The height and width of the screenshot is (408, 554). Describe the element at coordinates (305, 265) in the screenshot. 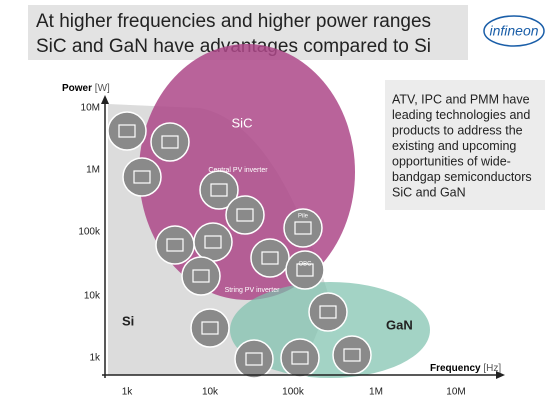

I see `icon-label: OBC` at that location.